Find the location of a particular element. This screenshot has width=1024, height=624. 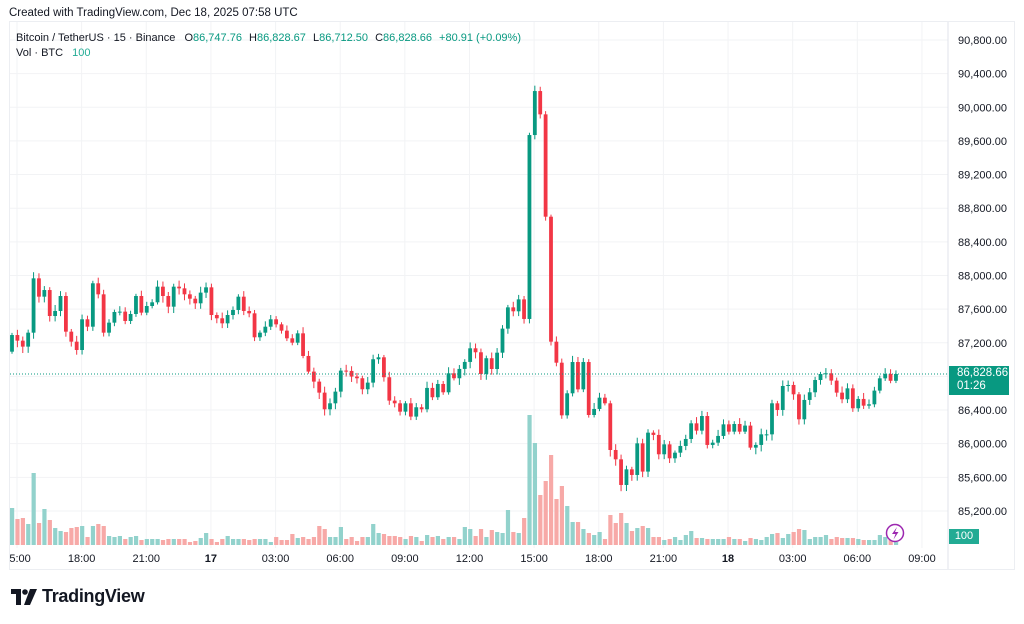

price-tick-label: 88,800.00 is located at coordinates (982, 209).